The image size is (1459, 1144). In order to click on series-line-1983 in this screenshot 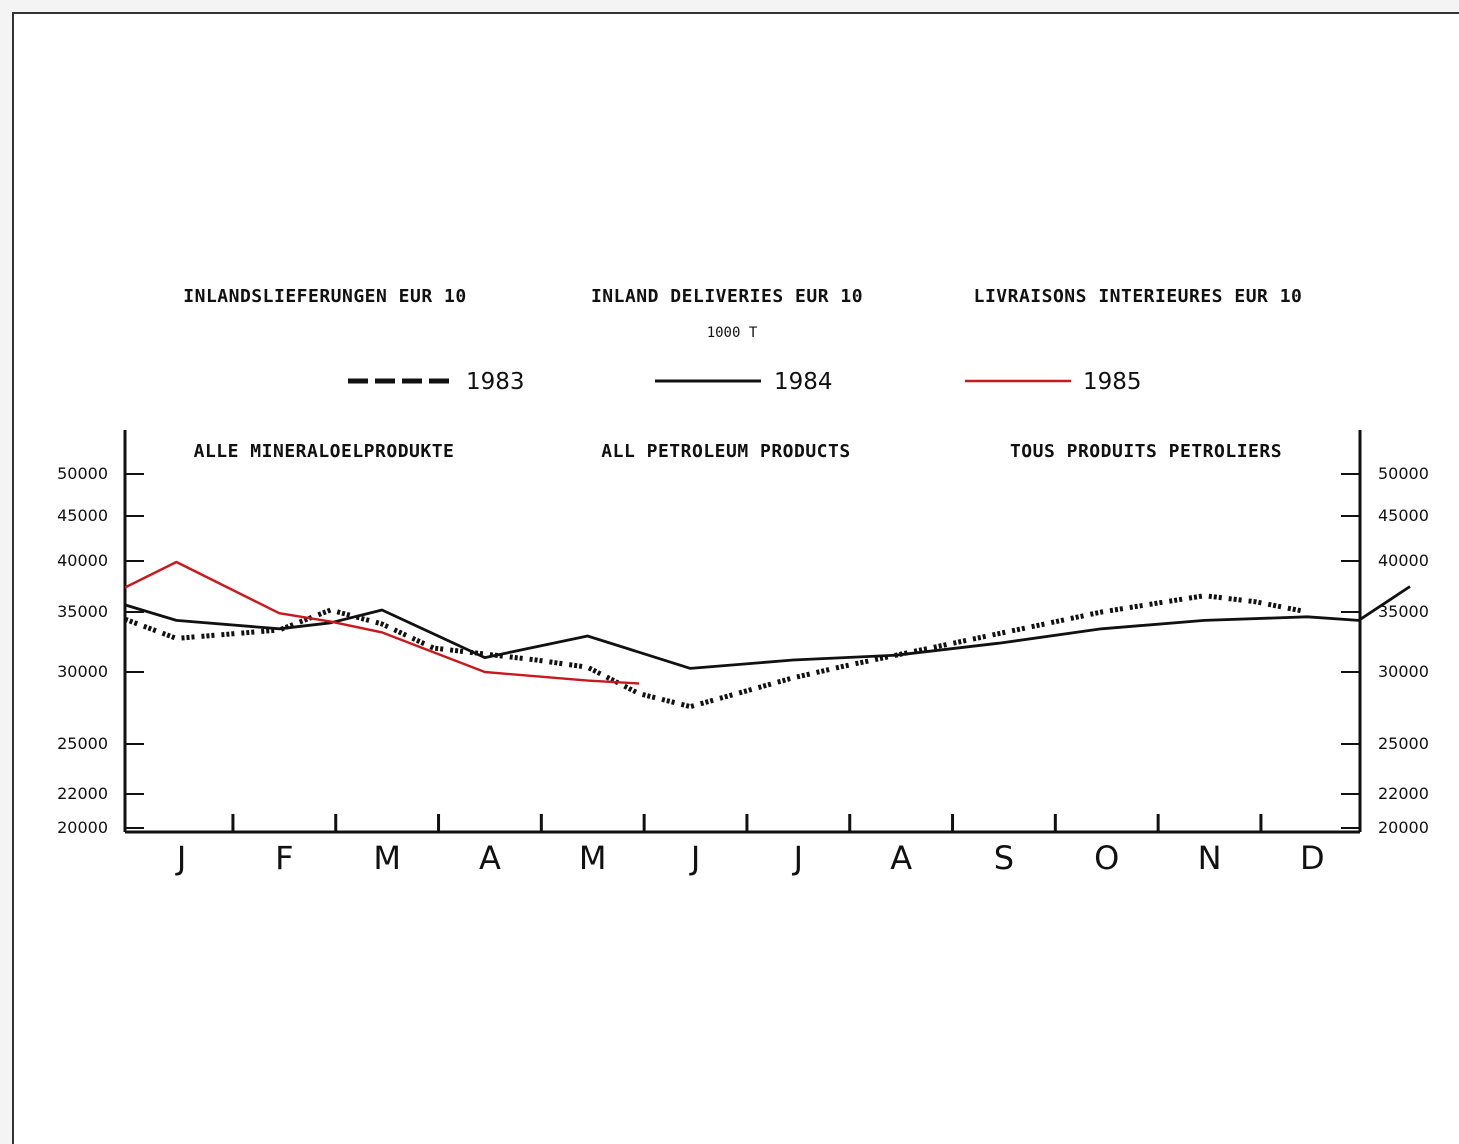, I will do `click(716, 651)`.